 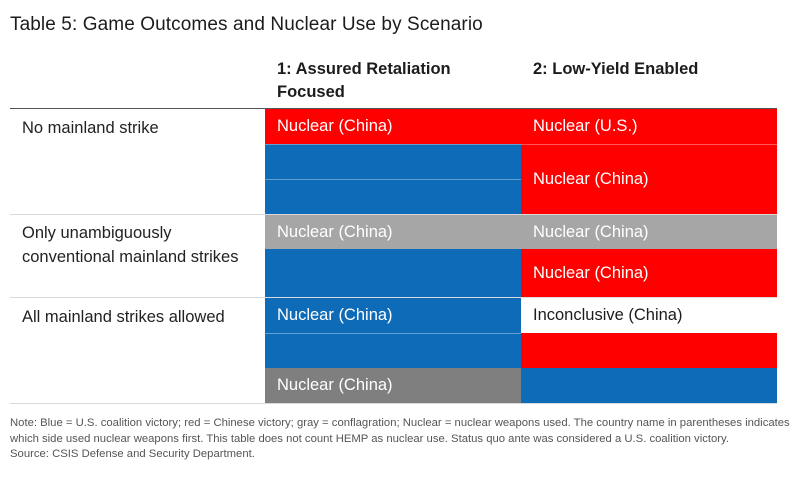 I want to click on cell-r1-c1-outcome-1: Nuclear (China), so click(x=393, y=126).